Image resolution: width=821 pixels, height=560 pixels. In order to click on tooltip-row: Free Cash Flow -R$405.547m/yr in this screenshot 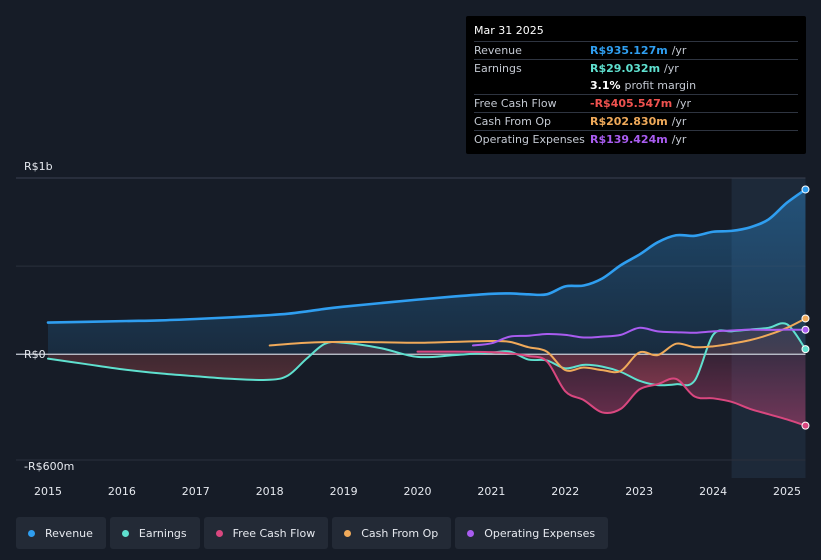, I will do `click(636, 103)`.